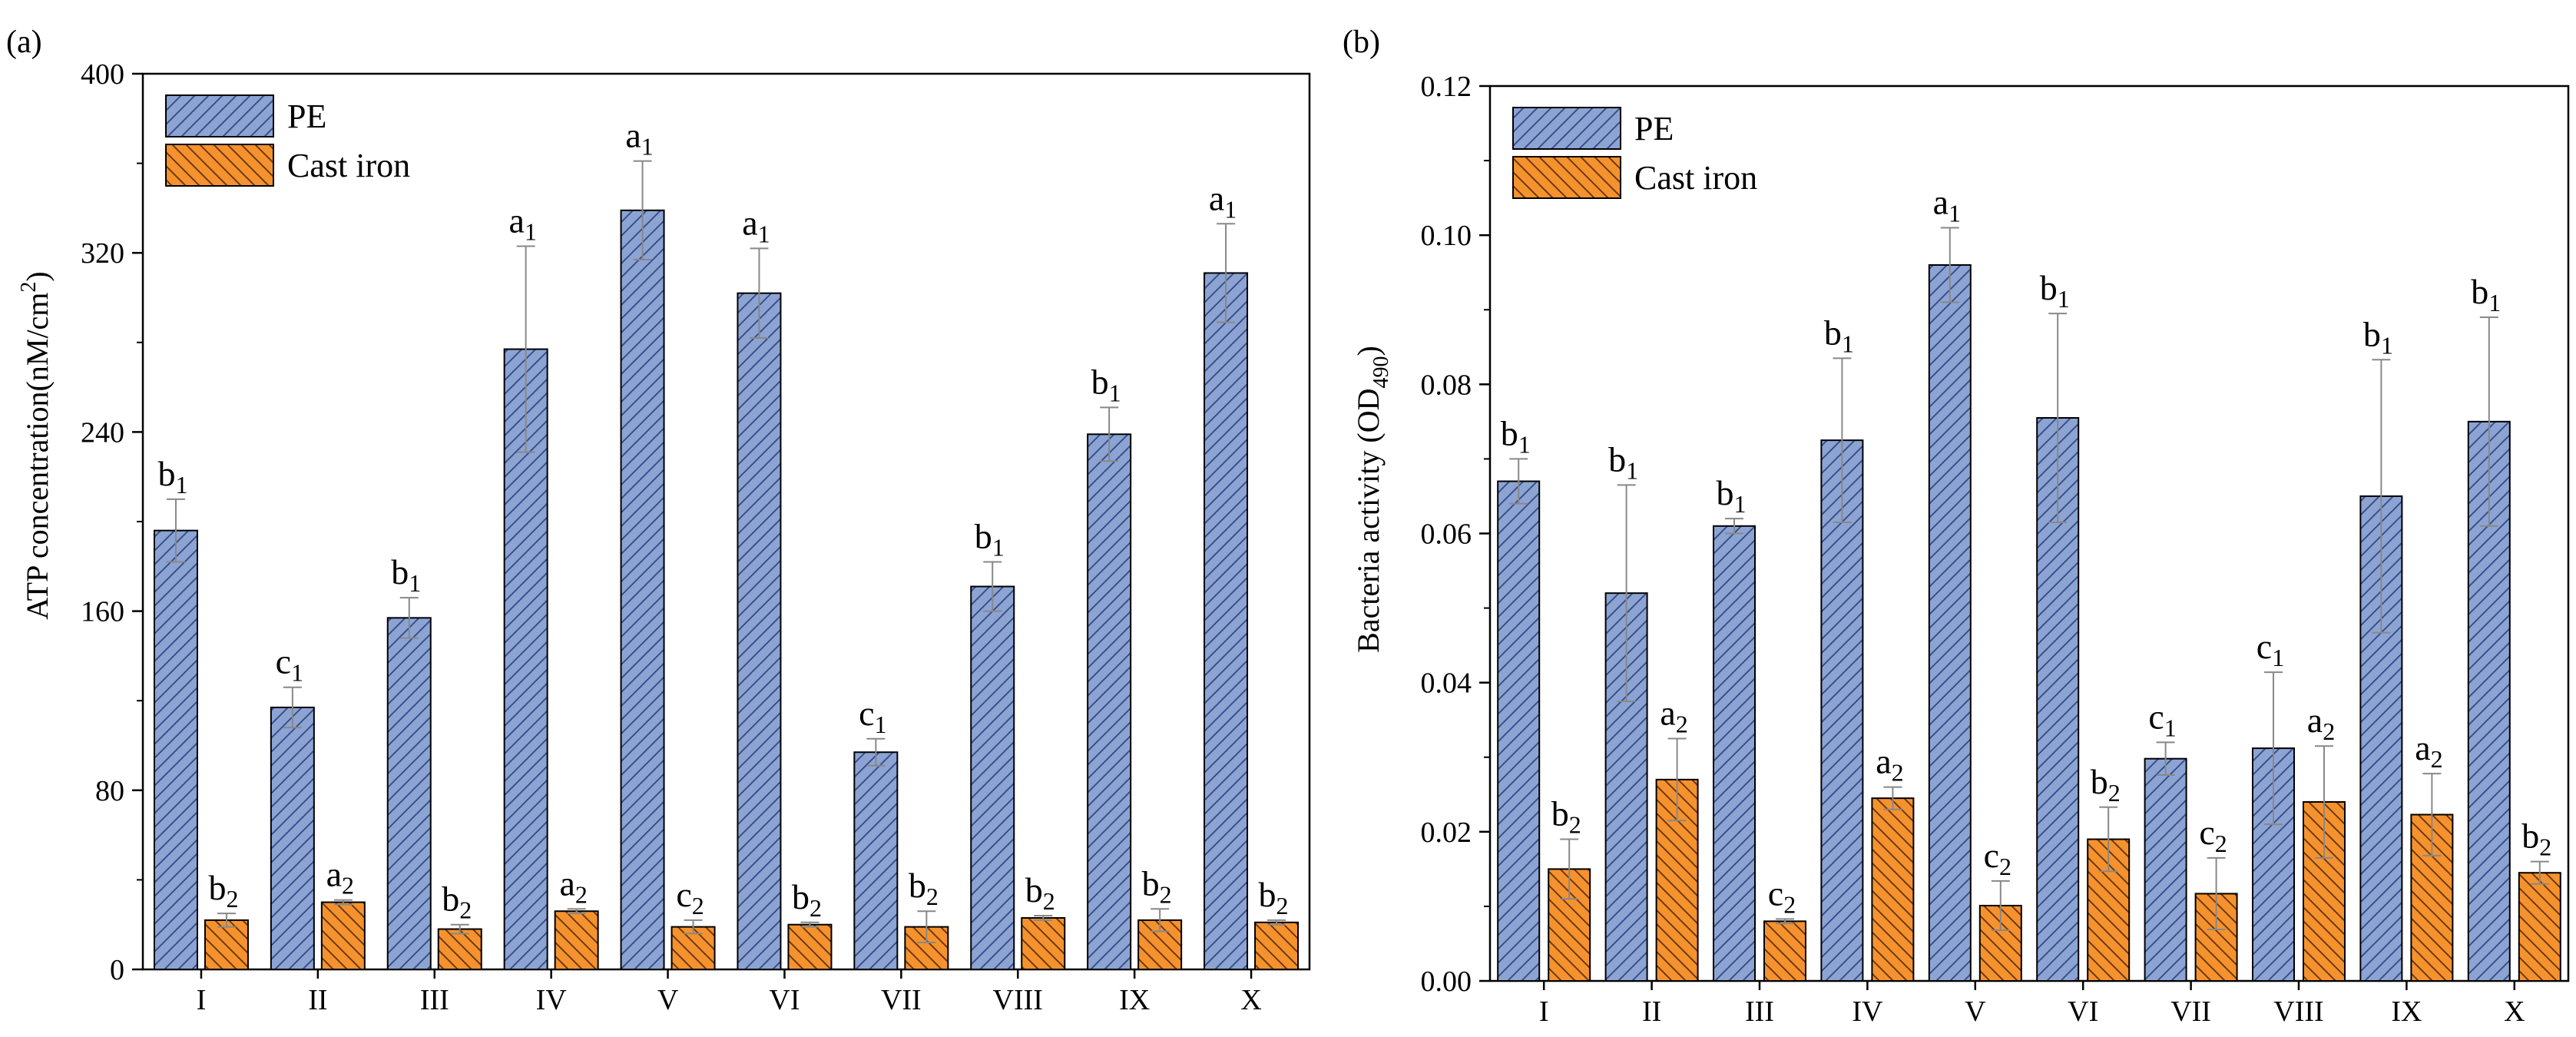  What do you see at coordinates (38, 456) in the screenshot?
I see `panel-a-y-axis-label-main: ATP concentration(nM/cm` at bounding box center [38, 456].